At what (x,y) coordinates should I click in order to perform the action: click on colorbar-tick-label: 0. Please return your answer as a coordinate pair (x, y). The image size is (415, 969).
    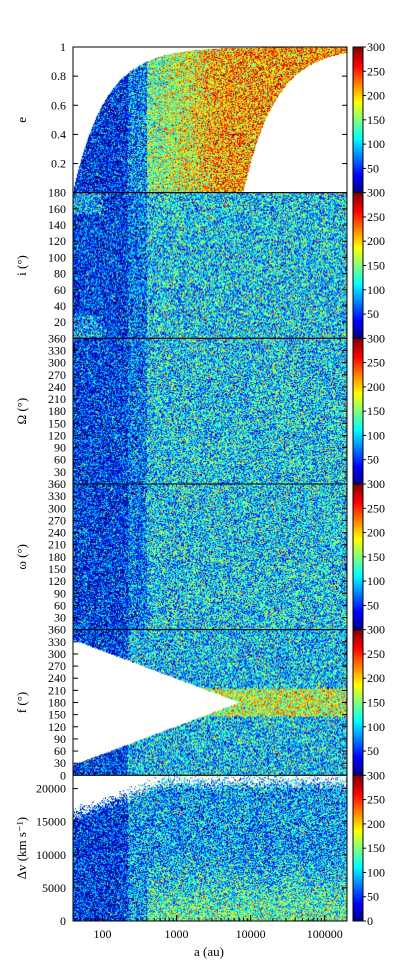
    Looking at the image, I should click on (370, 921).